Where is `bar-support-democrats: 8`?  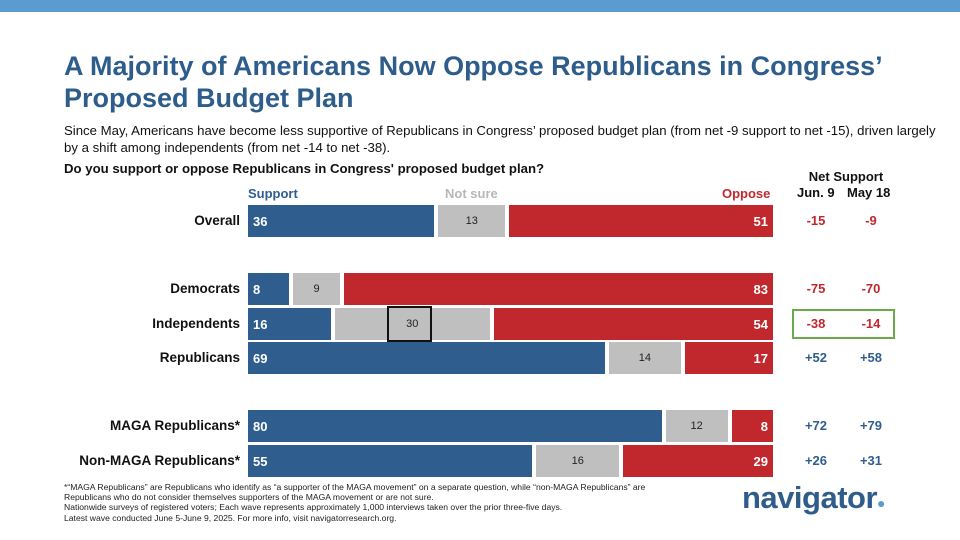 bar-support-democrats: 8 is located at coordinates (269, 289).